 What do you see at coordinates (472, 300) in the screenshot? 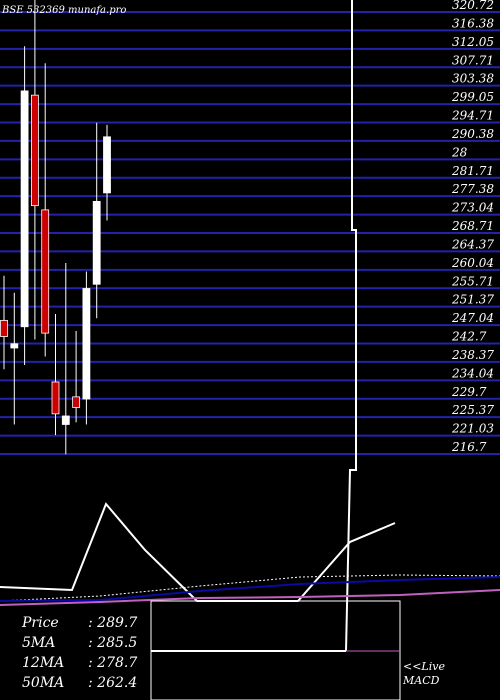
I see `price-tick-label: 251.37` at bounding box center [472, 300].